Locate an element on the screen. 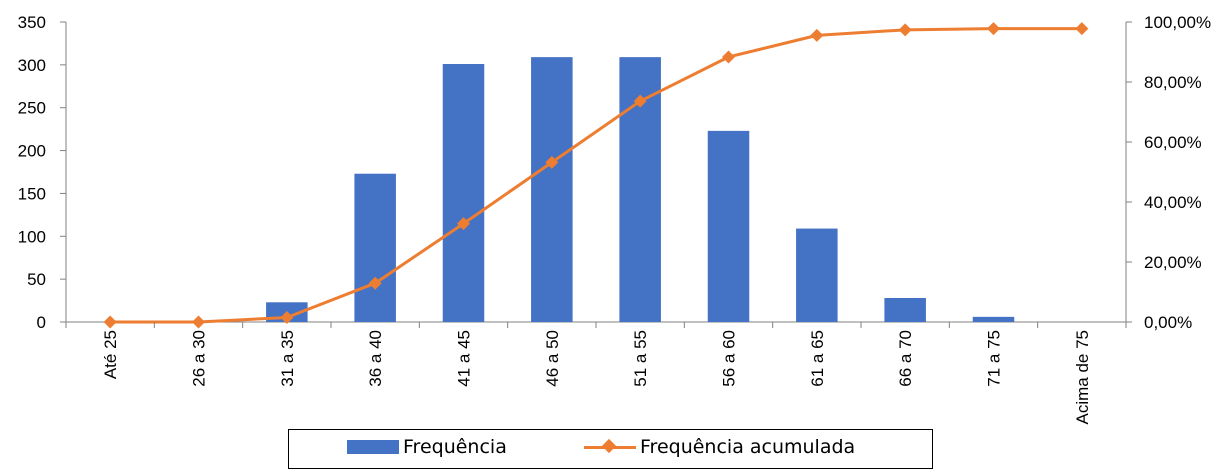 Image resolution: width=1231 pixels, height=469 pixels. legend-line-label: Frequência acumulada is located at coordinates (748, 447).